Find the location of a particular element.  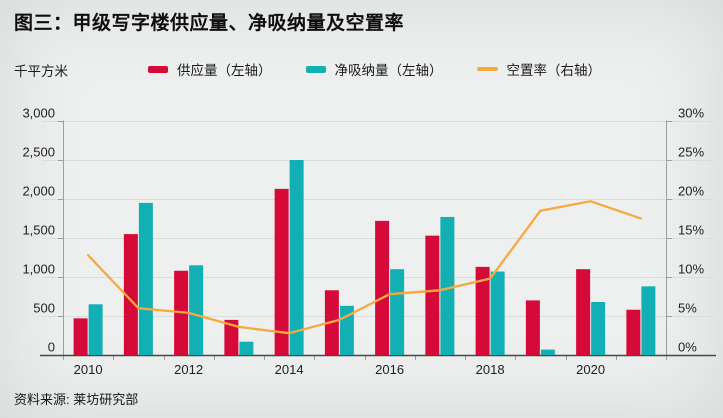

x-axis-label-2010: 2010 is located at coordinates (88, 369).